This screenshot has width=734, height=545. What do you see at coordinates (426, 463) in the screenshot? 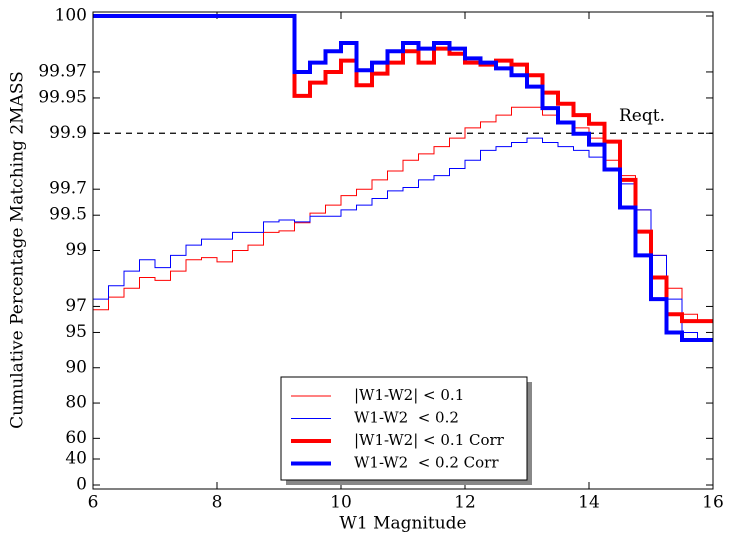
I see `legend-label: W1-W2 < 0.2 Corr` at bounding box center [426, 463].